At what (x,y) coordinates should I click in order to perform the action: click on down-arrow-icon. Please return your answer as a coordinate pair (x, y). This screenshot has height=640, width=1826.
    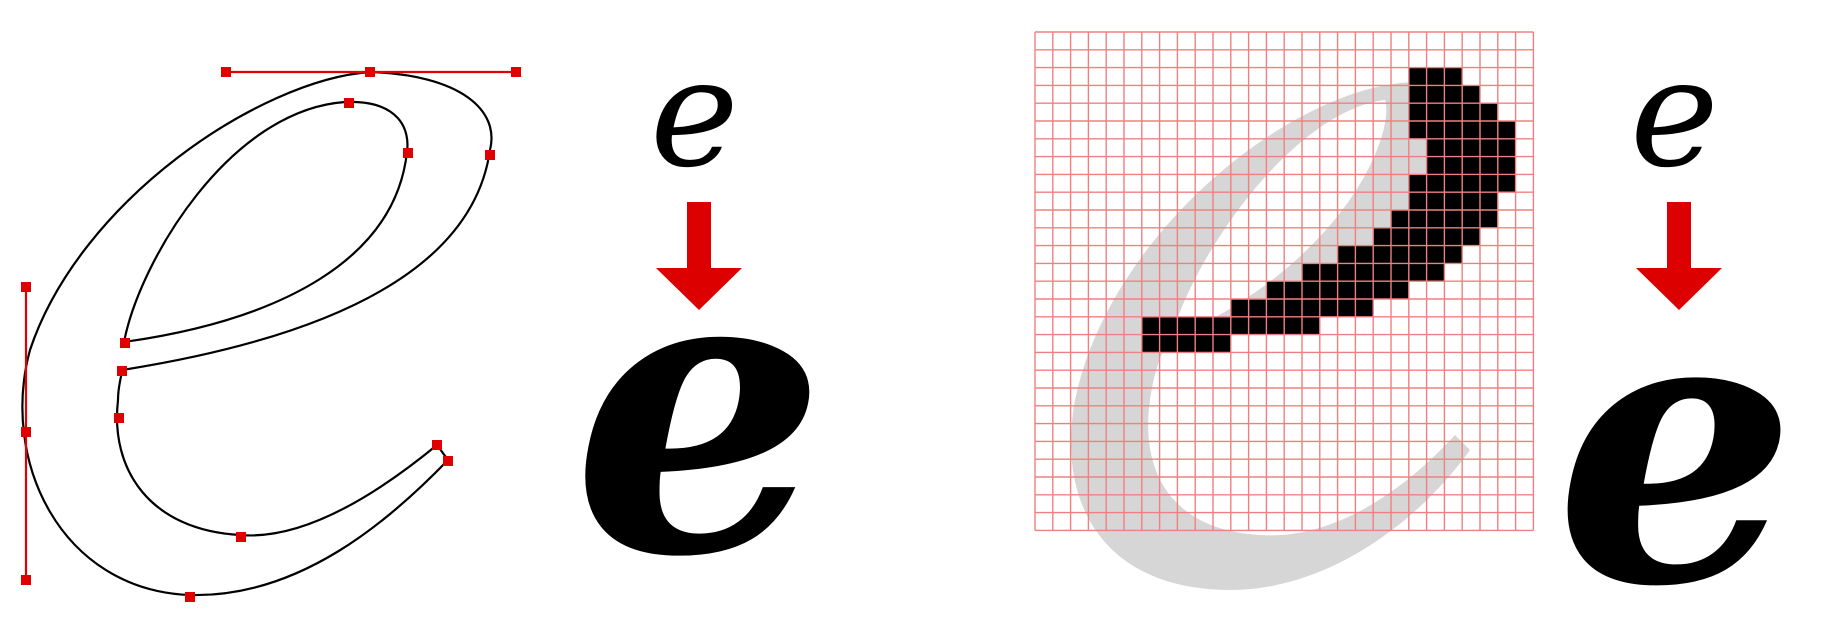
    Looking at the image, I should click on (1679, 256).